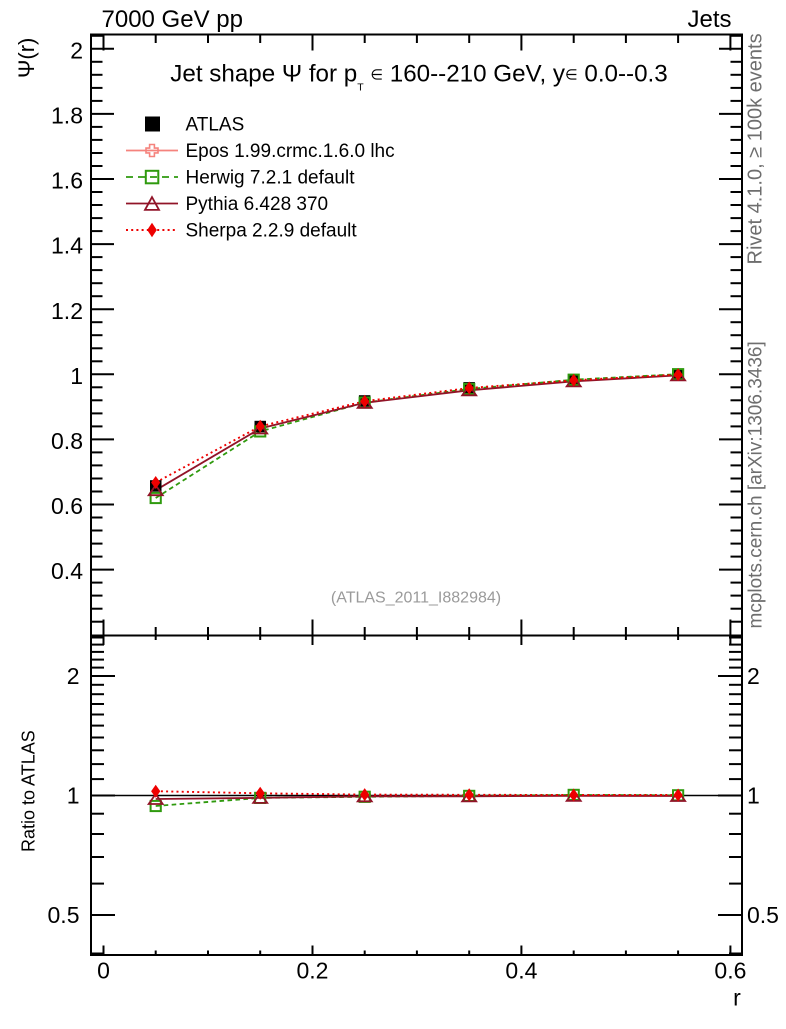 The width and height of the screenshot is (786, 1029). Describe the element at coordinates (26, 58) in the screenshot. I see `svg-text: Ψ(r)` at that location.